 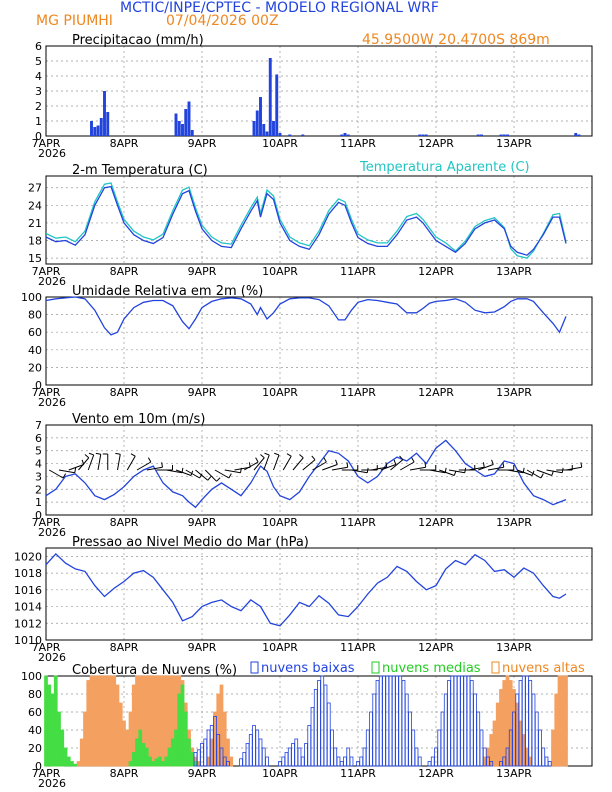 What do you see at coordinates (35, 712) in the screenshot?
I see `clouds-ytick-label: 60` at bounding box center [35, 712].